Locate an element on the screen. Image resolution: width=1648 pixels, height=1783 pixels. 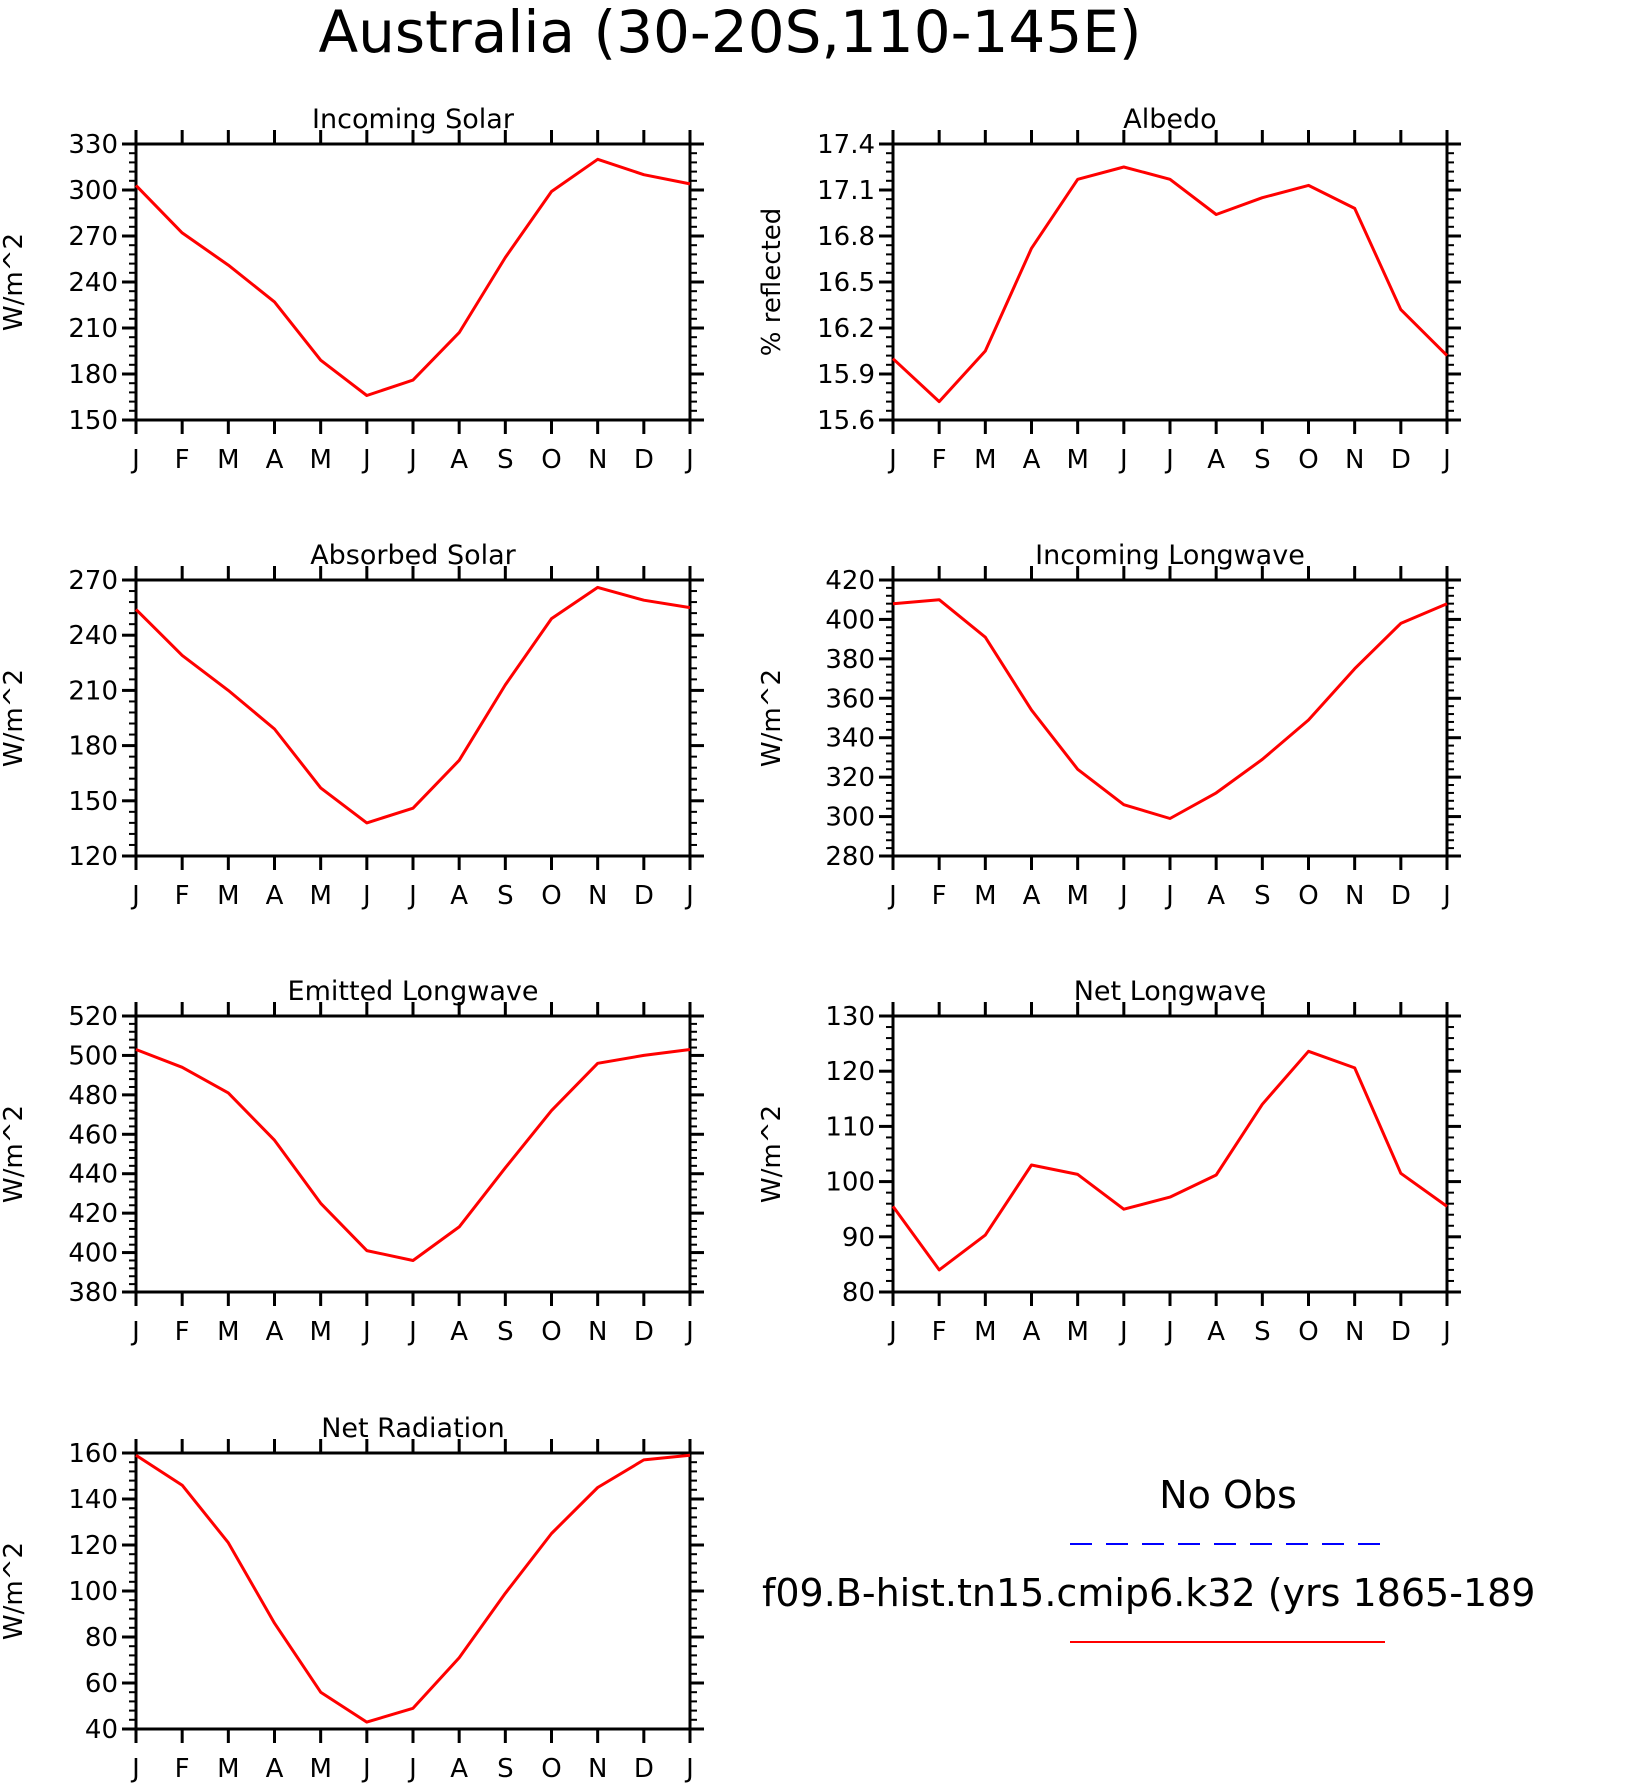
y-tick-label: 320 is located at coordinates (850, 778).